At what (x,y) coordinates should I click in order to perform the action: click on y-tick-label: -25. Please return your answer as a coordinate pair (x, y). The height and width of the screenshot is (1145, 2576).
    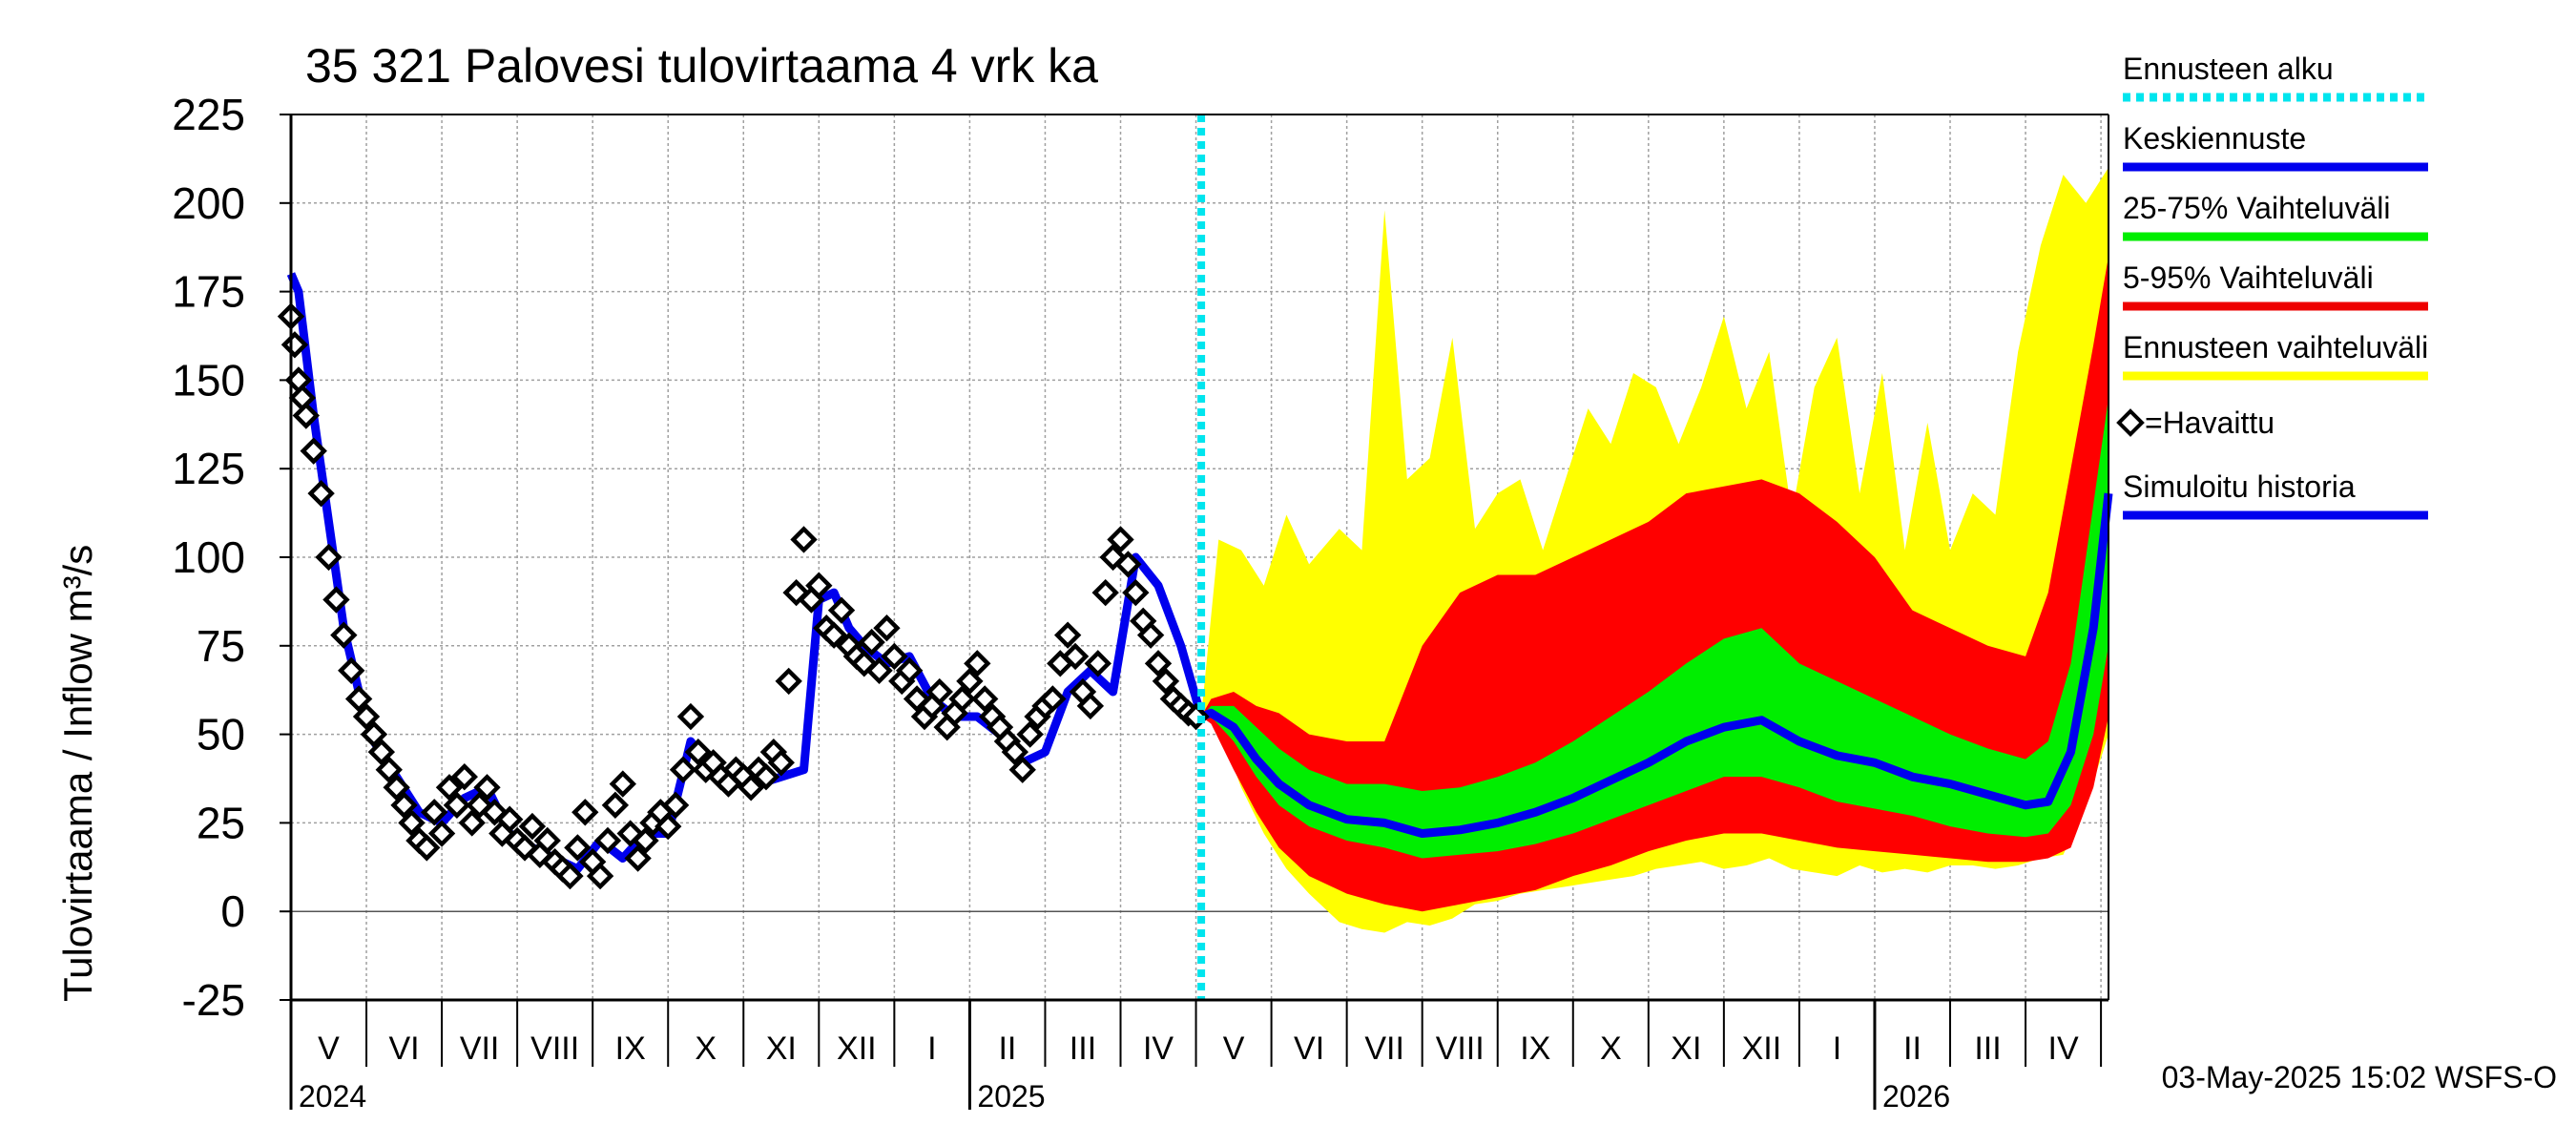
    Looking at the image, I should click on (213, 1000).